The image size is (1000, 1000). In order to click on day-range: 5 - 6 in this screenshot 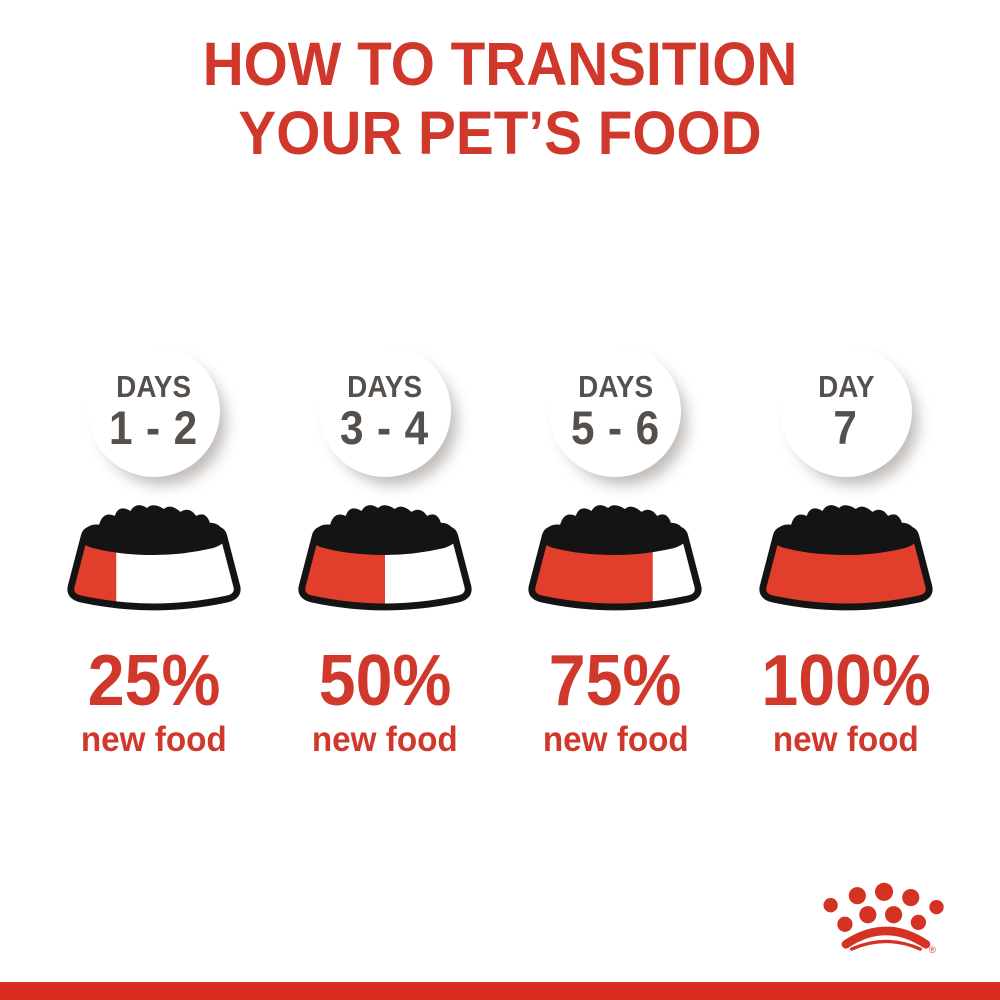, I will do `click(615, 427)`.